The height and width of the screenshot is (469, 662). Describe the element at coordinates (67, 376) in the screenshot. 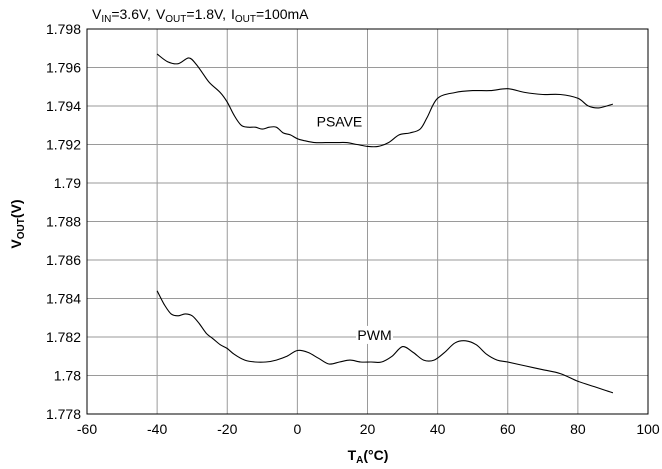

I see `y-tick-label-1: 1.78` at that location.